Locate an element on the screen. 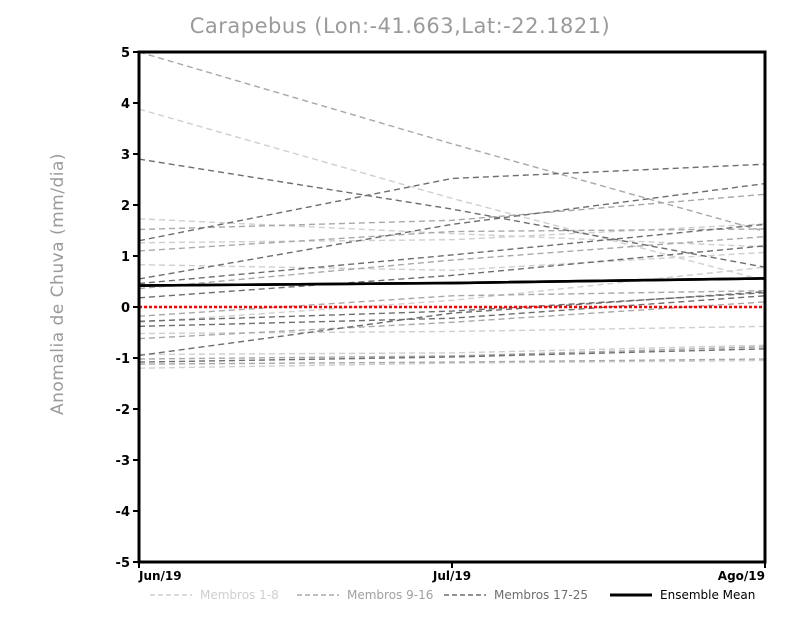  legend-label: Membros 17-25 is located at coordinates (541, 595).